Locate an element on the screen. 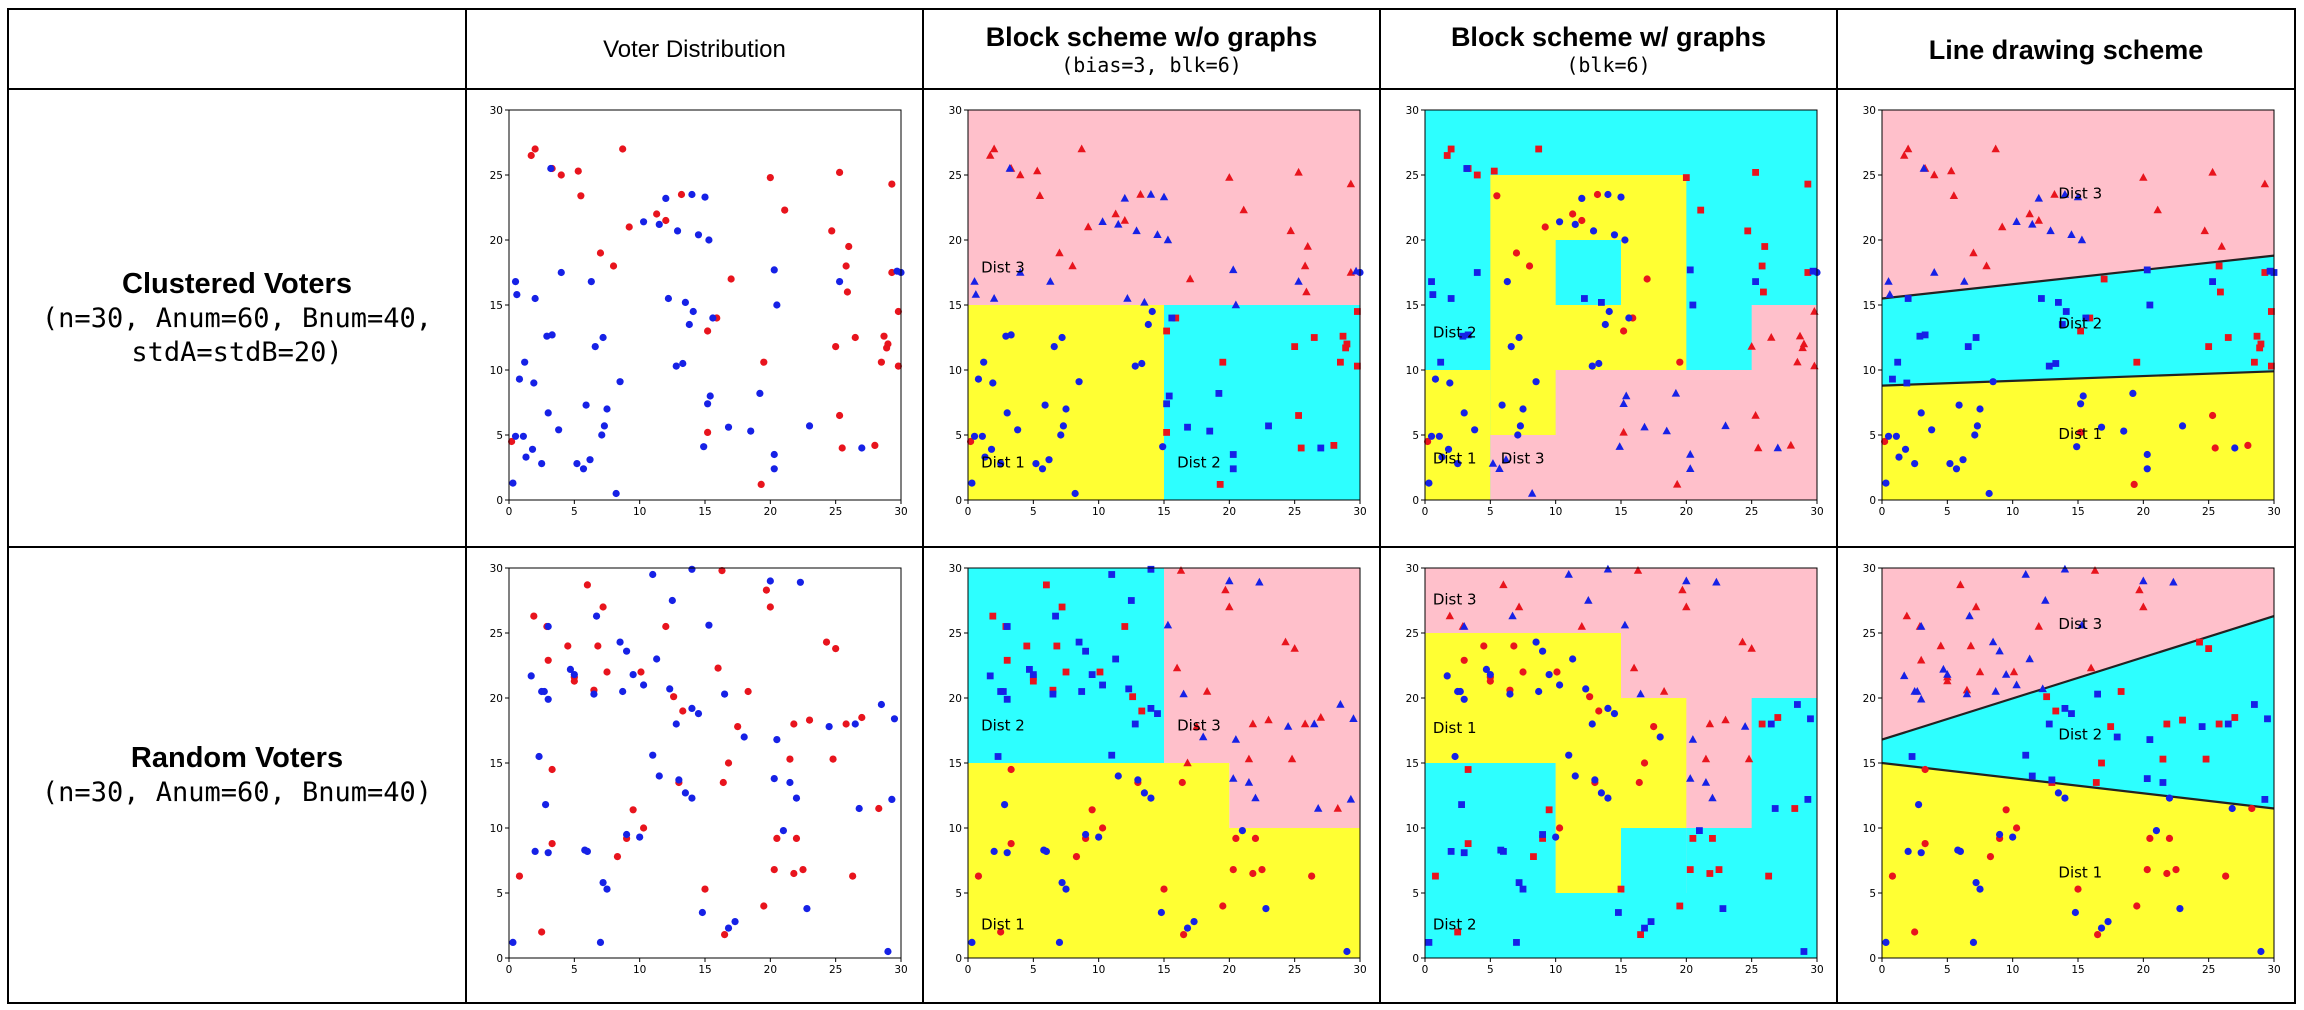 The image size is (2304, 1010). table-border-top is located at coordinates (1151, 9).